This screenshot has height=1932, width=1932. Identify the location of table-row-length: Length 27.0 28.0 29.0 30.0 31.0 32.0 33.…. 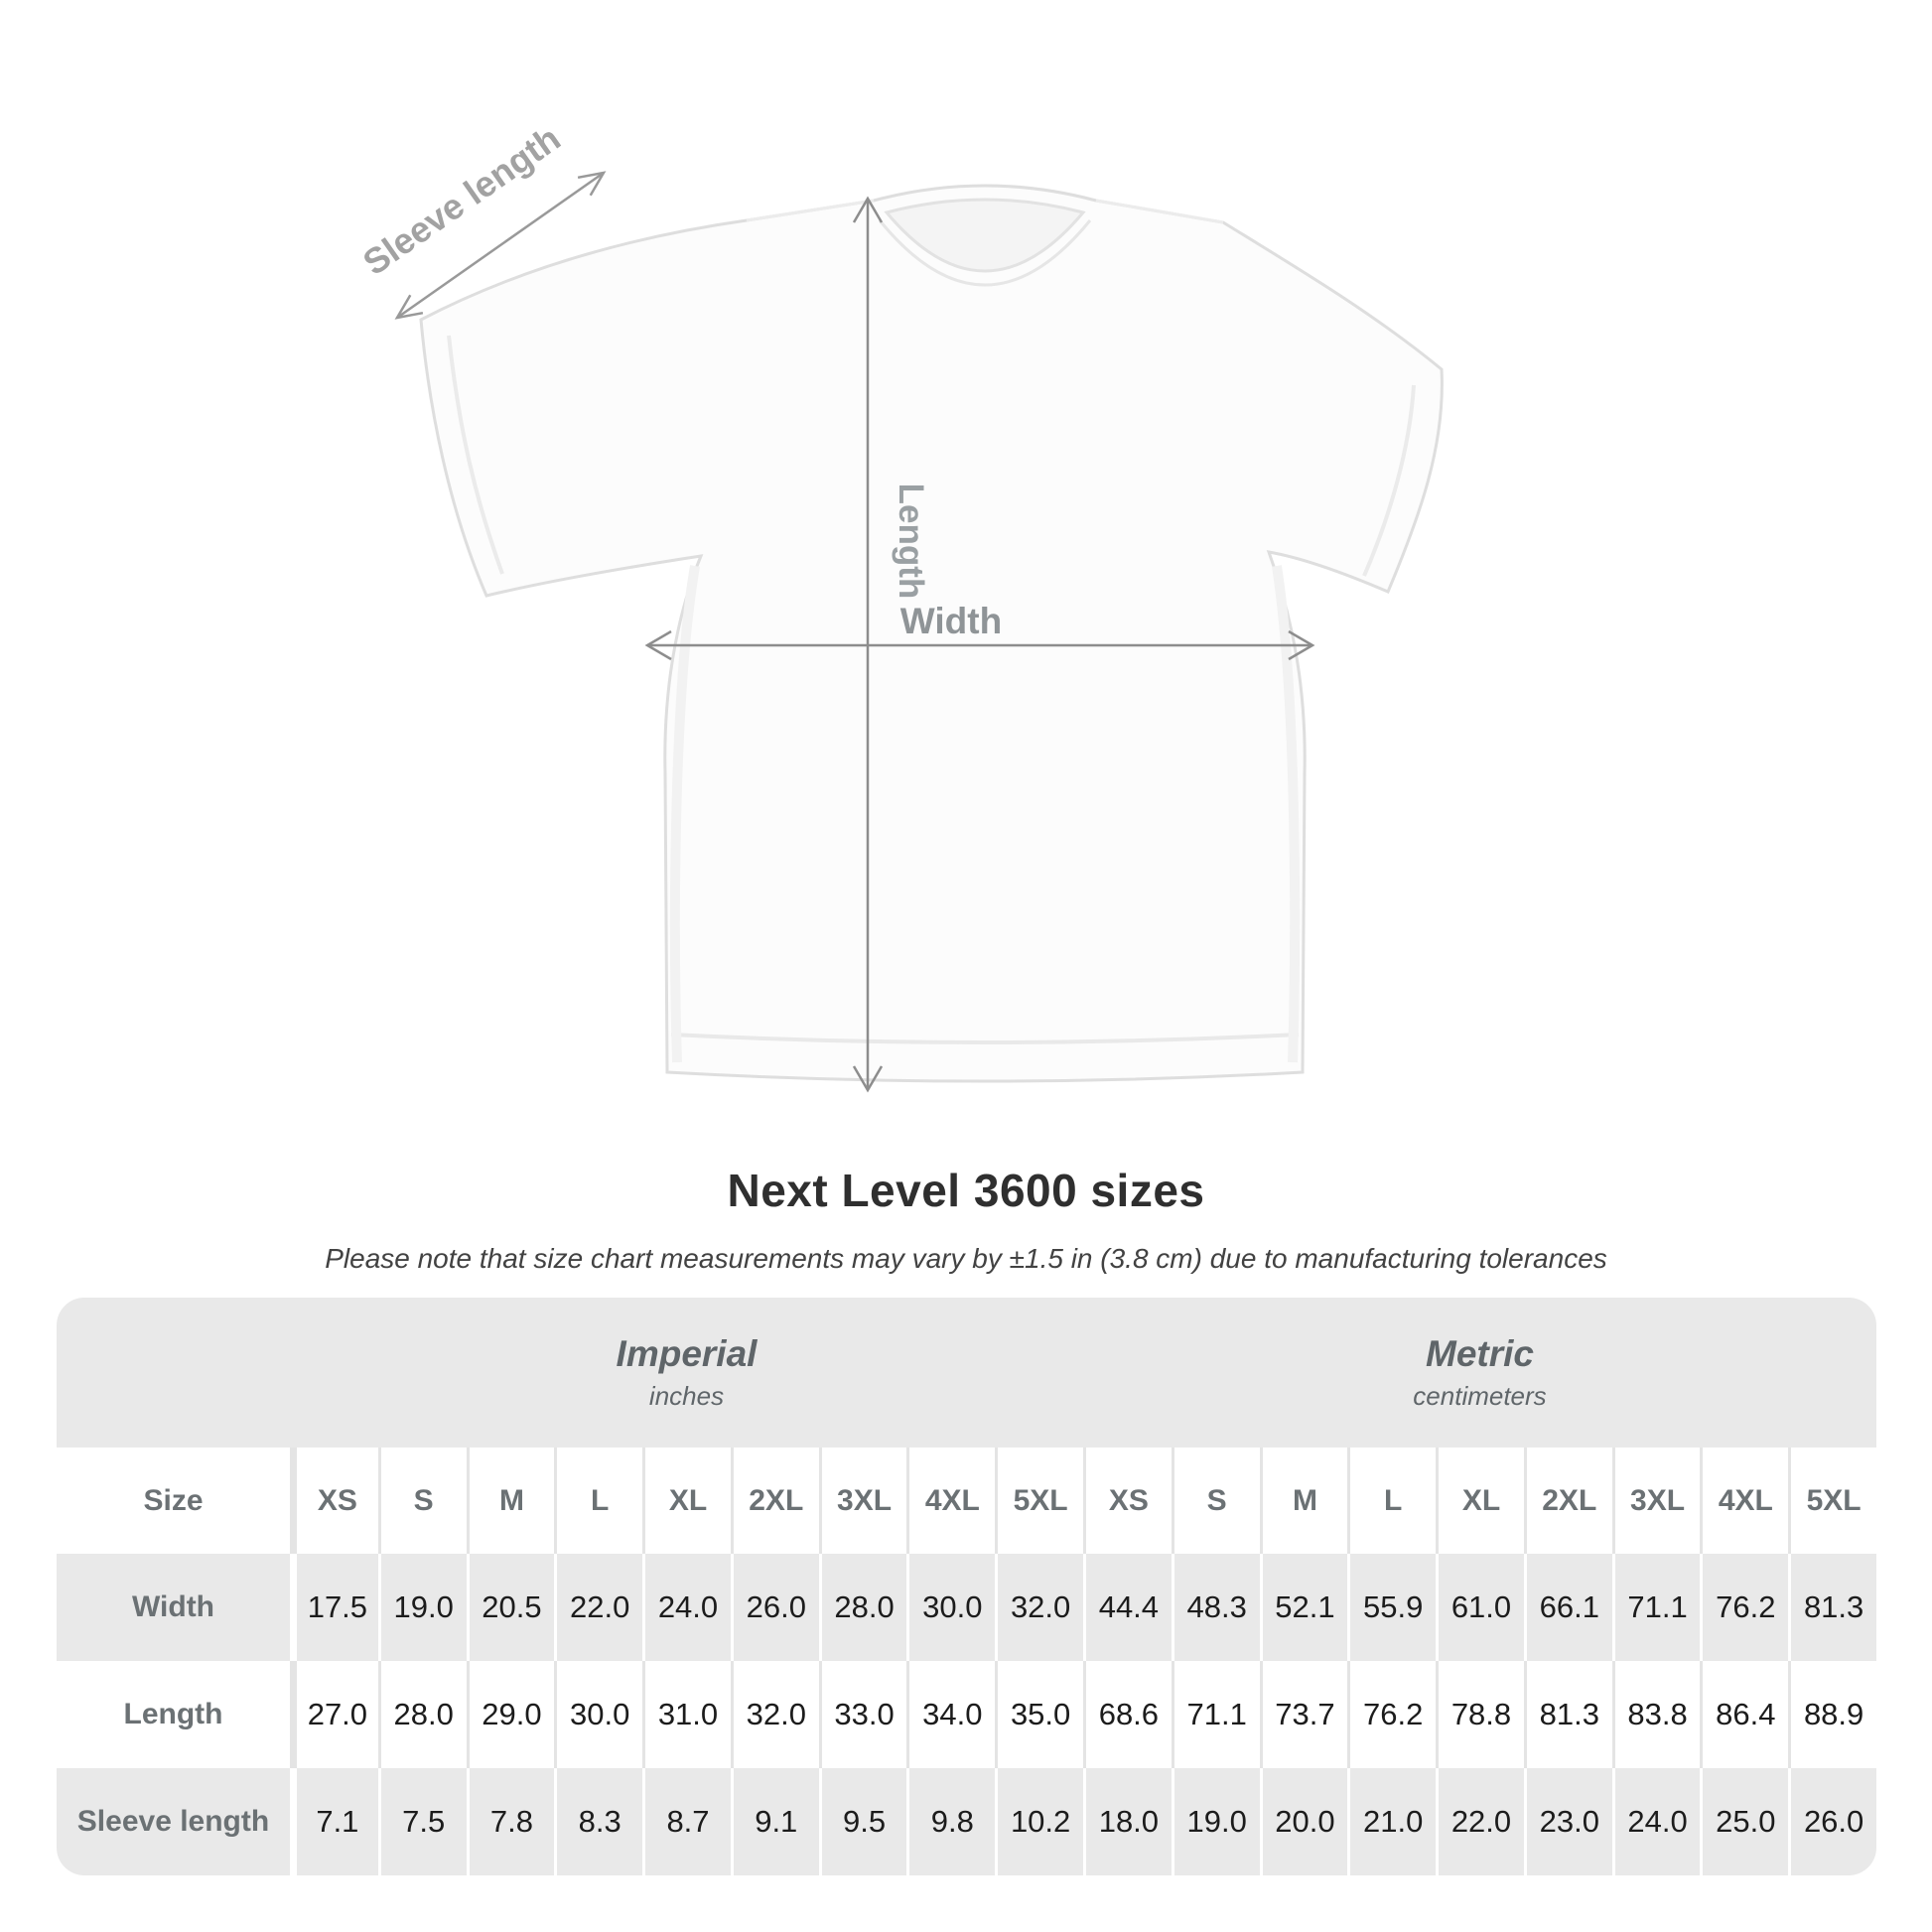
(967, 1714).